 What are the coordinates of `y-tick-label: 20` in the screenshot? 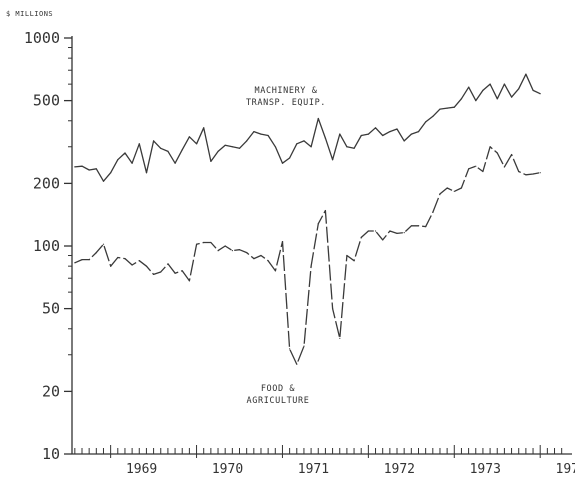 It's located at (51, 391).